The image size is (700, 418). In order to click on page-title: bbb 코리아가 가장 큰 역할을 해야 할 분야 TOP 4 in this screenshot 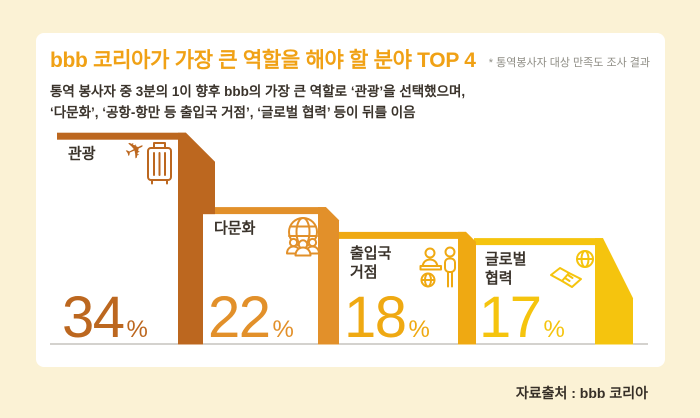, I will do `click(263, 60)`.